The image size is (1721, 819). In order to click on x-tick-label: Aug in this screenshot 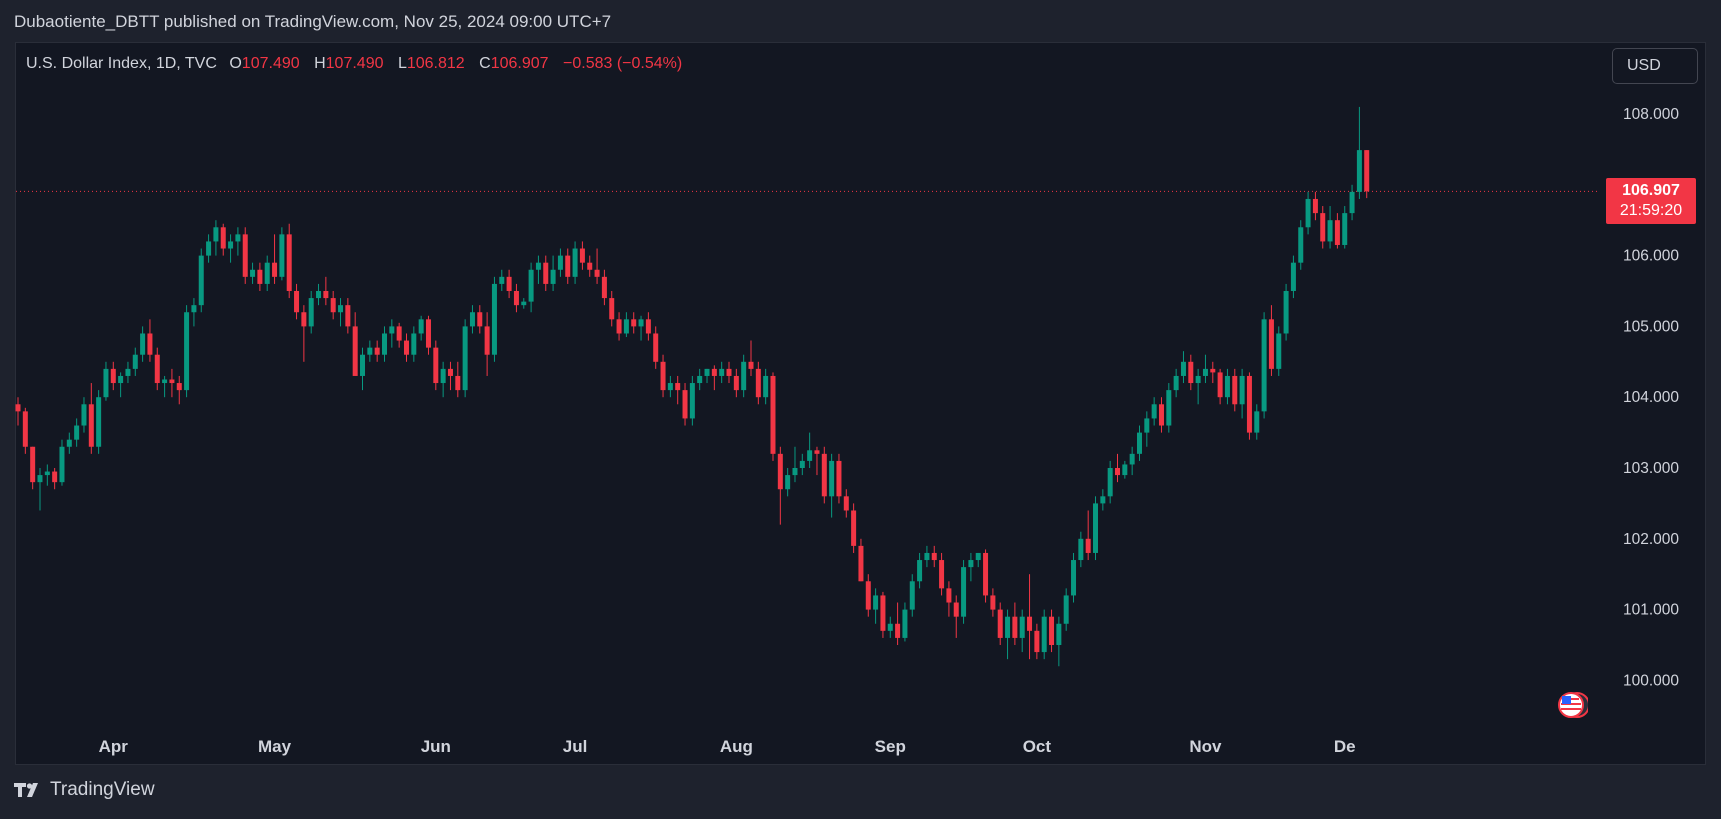, I will do `click(736, 746)`.